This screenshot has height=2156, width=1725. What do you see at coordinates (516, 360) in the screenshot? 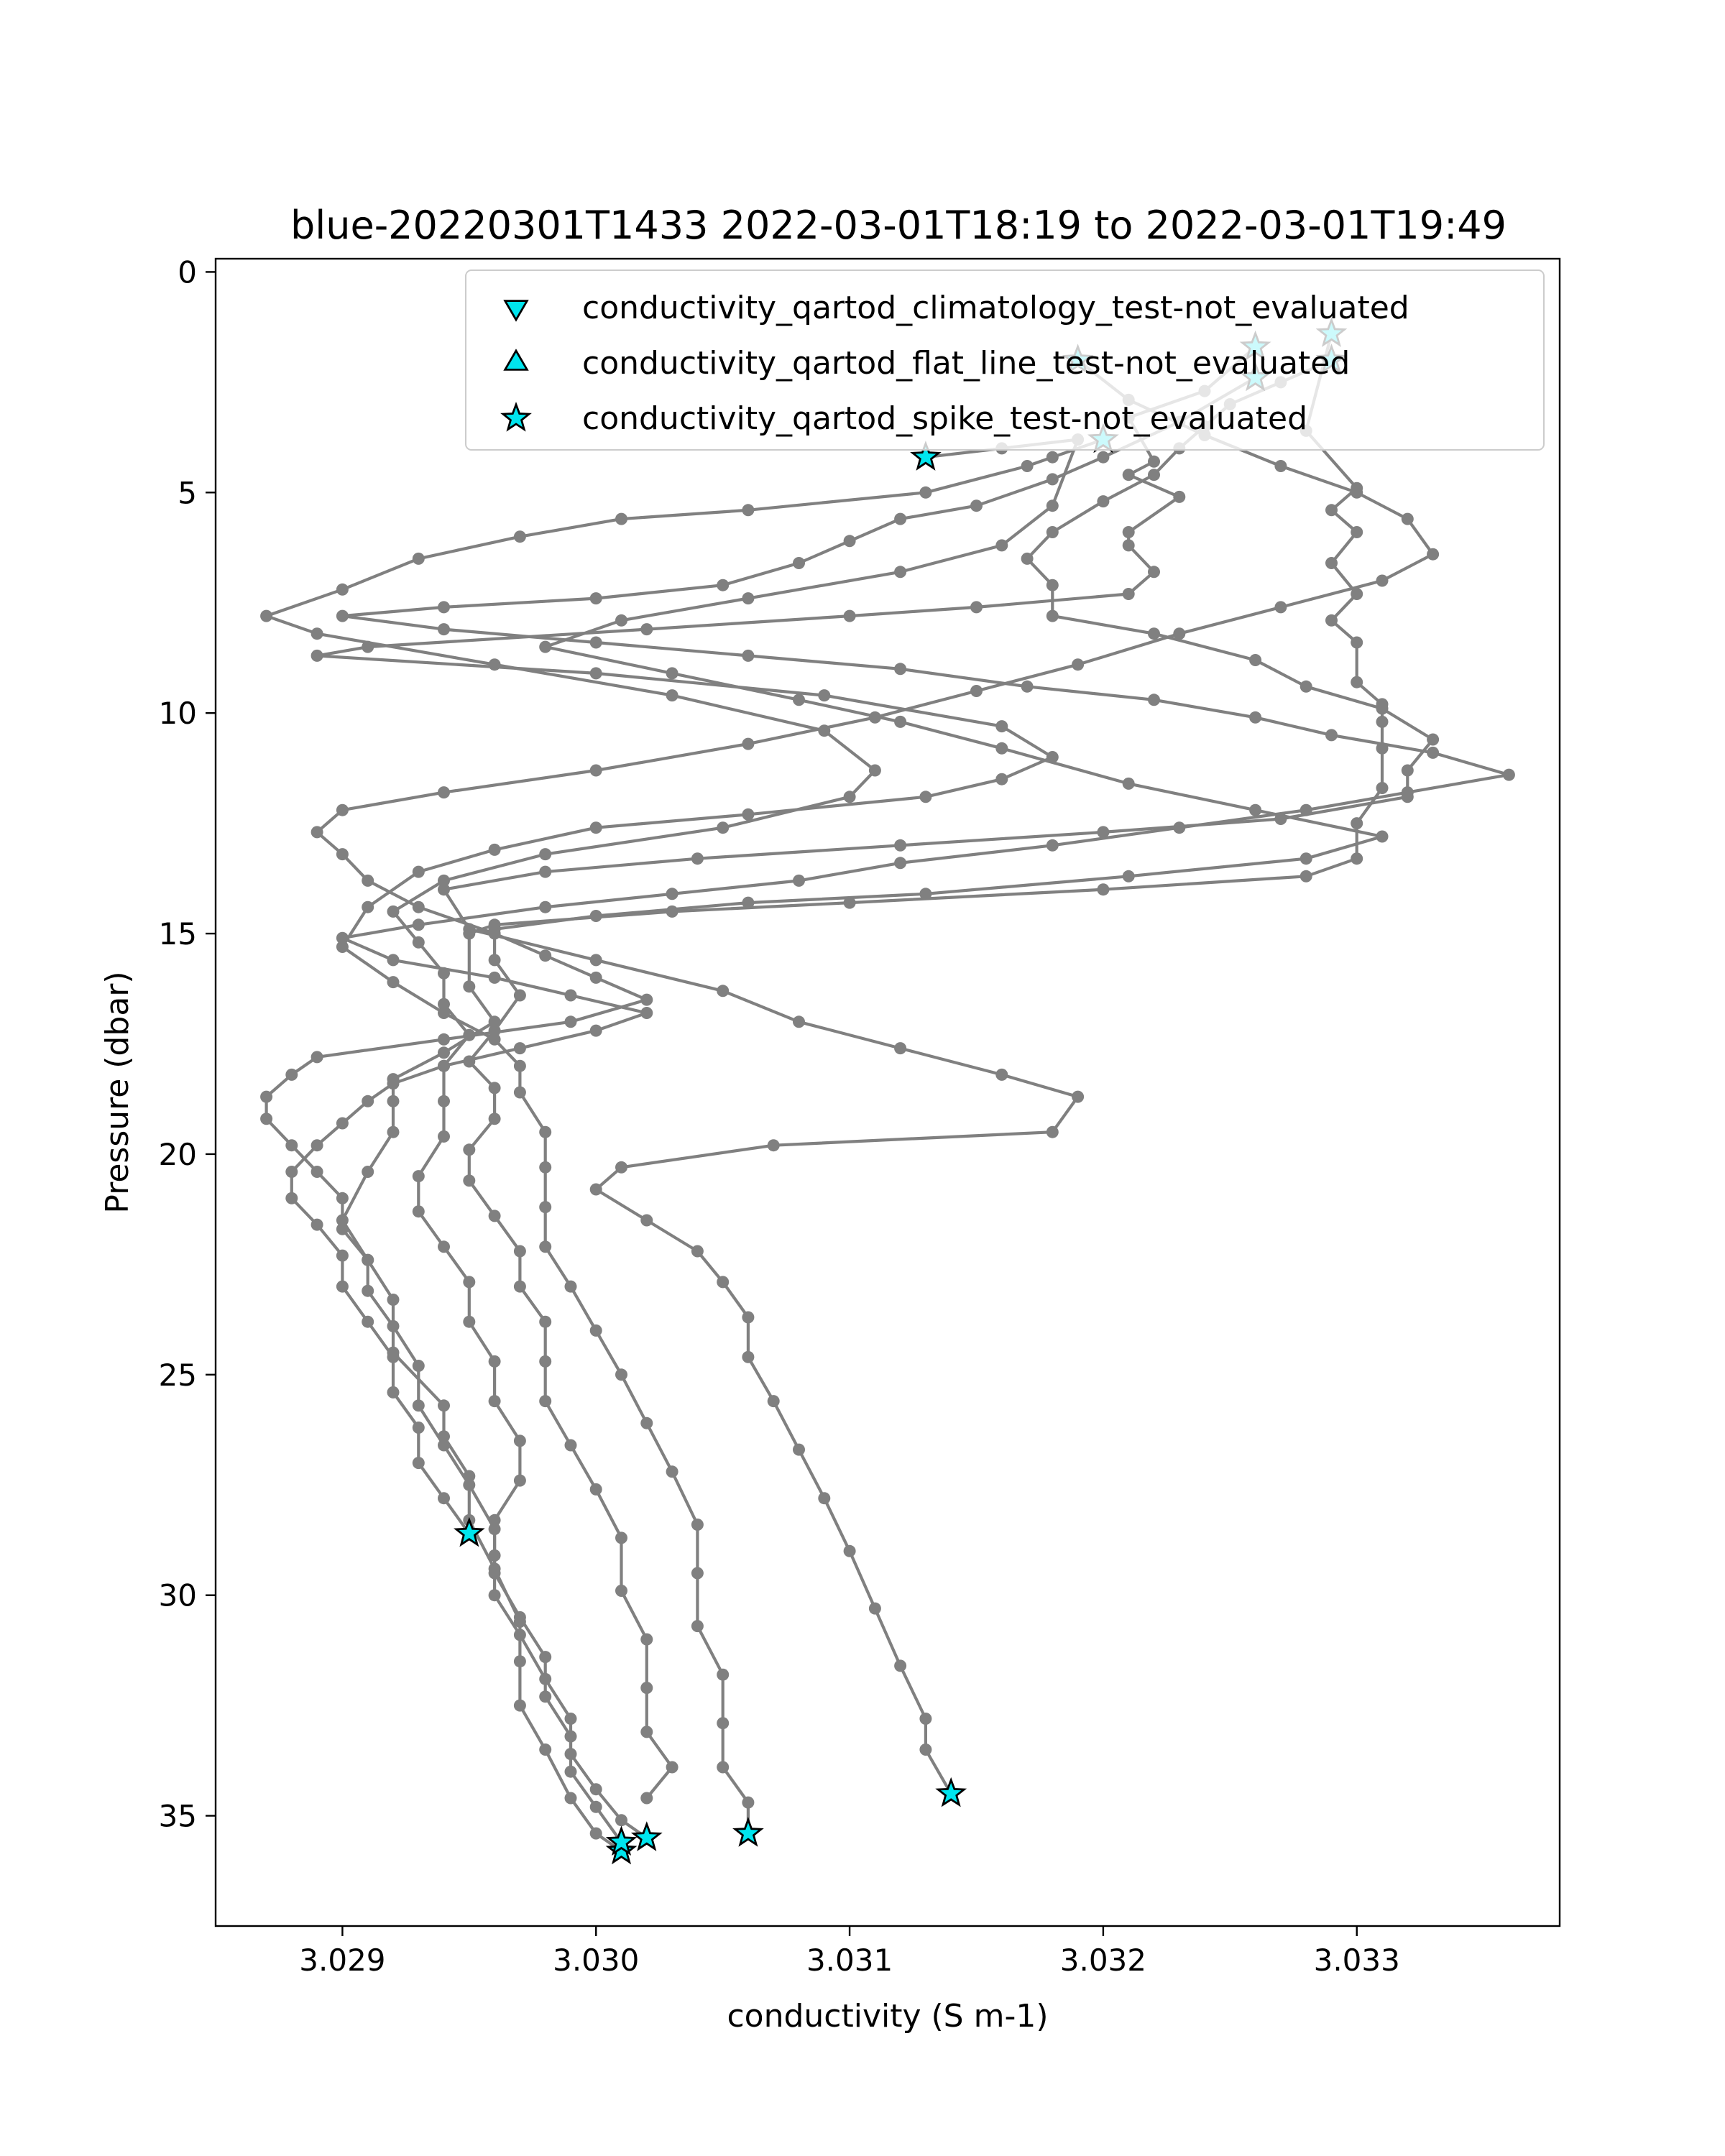
I see `legend-triangle-up-marker` at bounding box center [516, 360].